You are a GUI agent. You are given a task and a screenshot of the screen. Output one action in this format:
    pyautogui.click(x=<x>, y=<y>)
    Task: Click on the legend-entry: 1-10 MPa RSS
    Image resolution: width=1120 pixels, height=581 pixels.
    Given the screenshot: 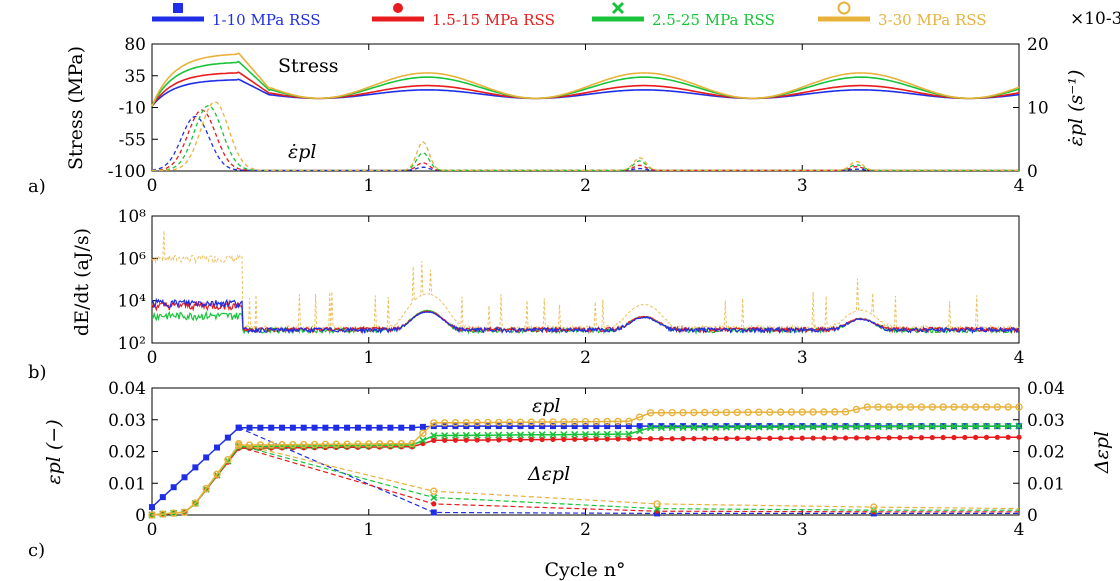 What is the action you would take?
    pyautogui.click(x=236, y=16)
    